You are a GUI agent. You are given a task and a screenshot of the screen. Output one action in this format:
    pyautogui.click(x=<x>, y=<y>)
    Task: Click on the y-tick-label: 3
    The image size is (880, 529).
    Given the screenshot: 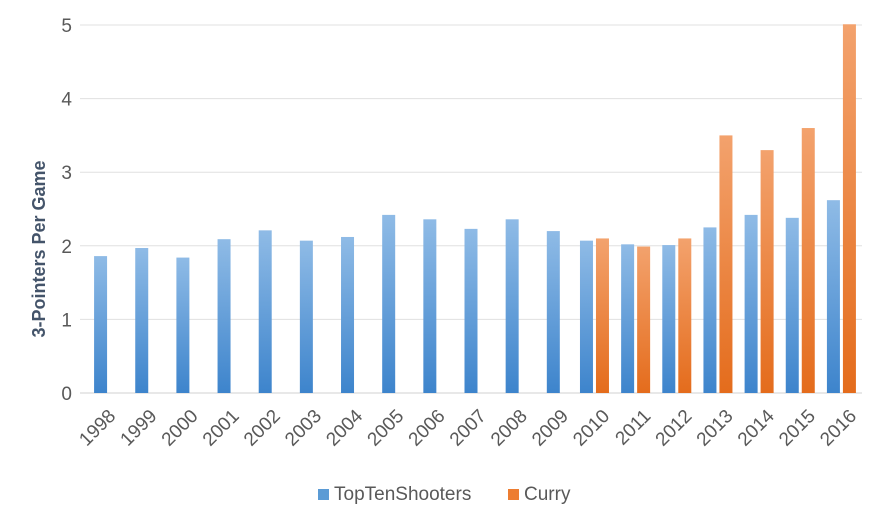 What is the action you would take?
    pyautogui.click(x=66, y=173)
    